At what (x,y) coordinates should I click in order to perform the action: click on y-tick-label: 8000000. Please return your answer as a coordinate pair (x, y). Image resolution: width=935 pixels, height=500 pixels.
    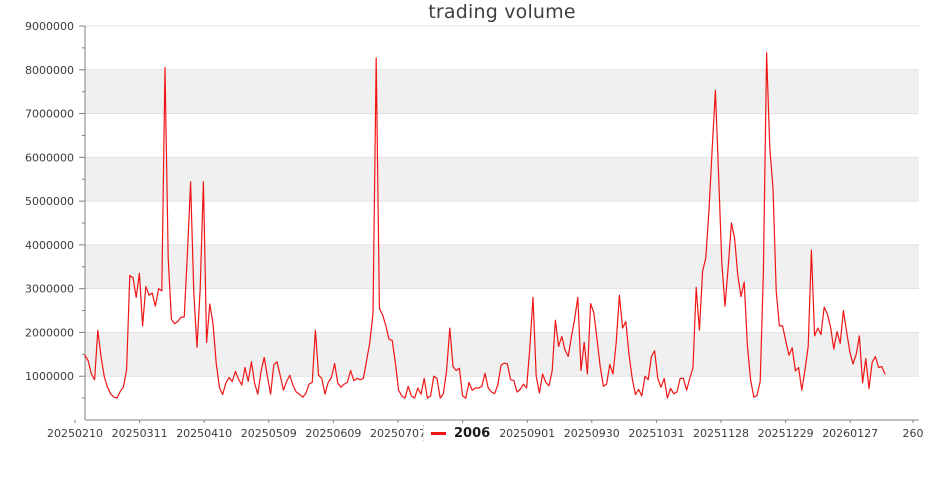
    Looking at the image, I should click on (49, 70).